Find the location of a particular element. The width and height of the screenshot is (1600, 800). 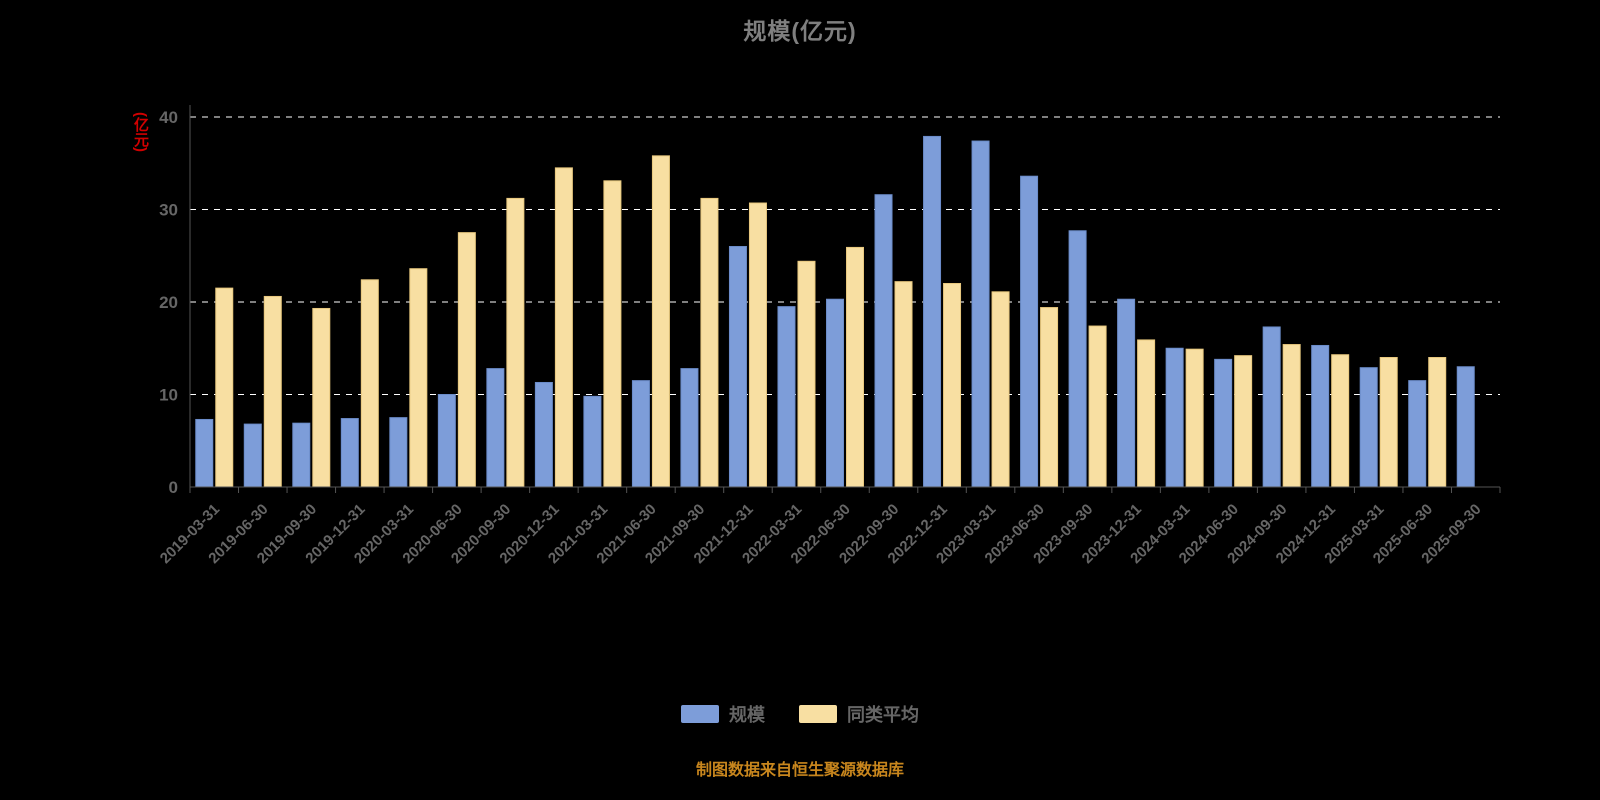

y-axis-unit-label: (亿元) is located at coordinates (140, 132).